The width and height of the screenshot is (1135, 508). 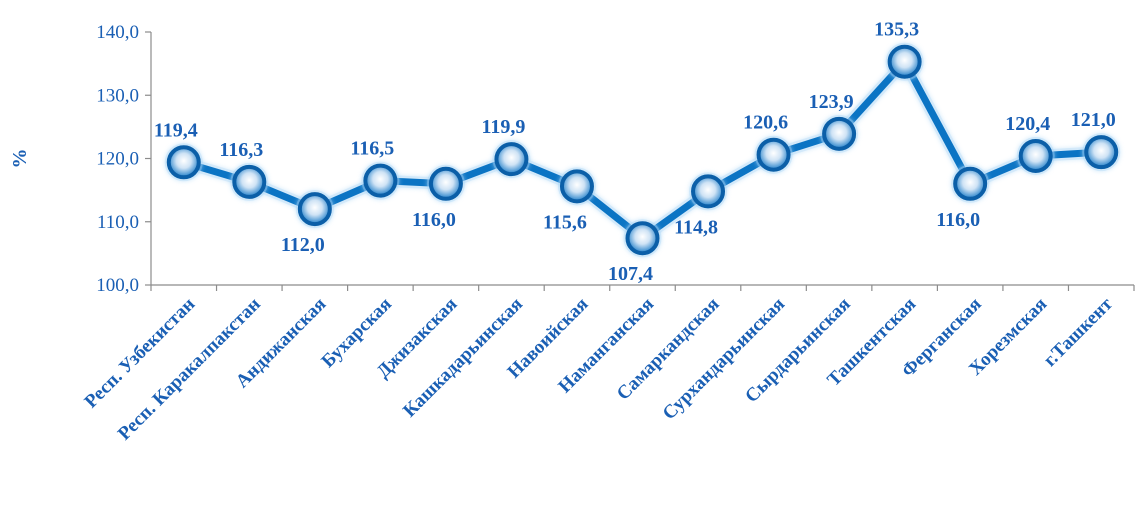 I want to click on data-label: 114,8, so click(x=696, y=227).